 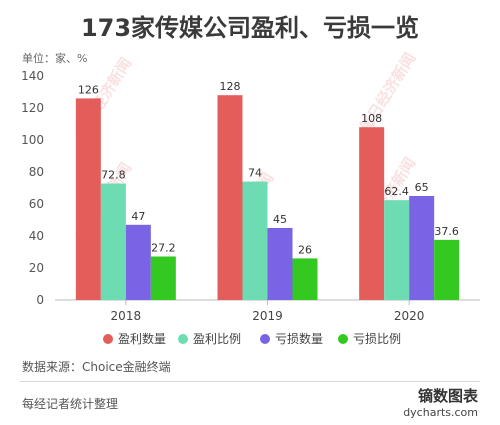 What do you see at coordinates (396, 191) in the screenshot?
I see `bar-value-label: 62.4` at bounding box center [396, 191].